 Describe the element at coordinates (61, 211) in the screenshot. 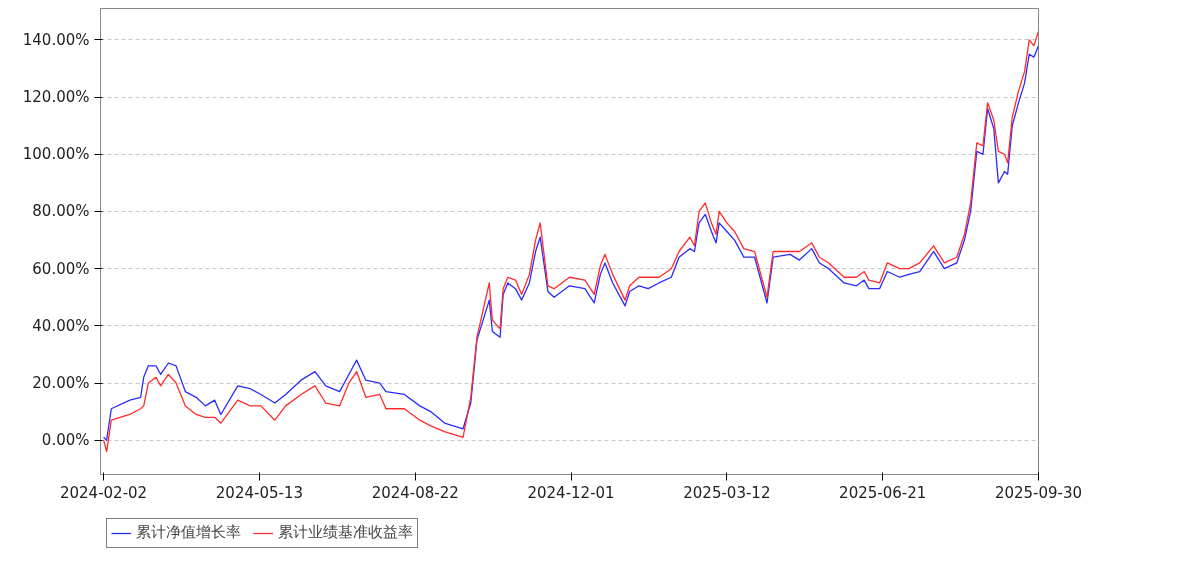

I see `y-tick-label: 80.00%` at that location.